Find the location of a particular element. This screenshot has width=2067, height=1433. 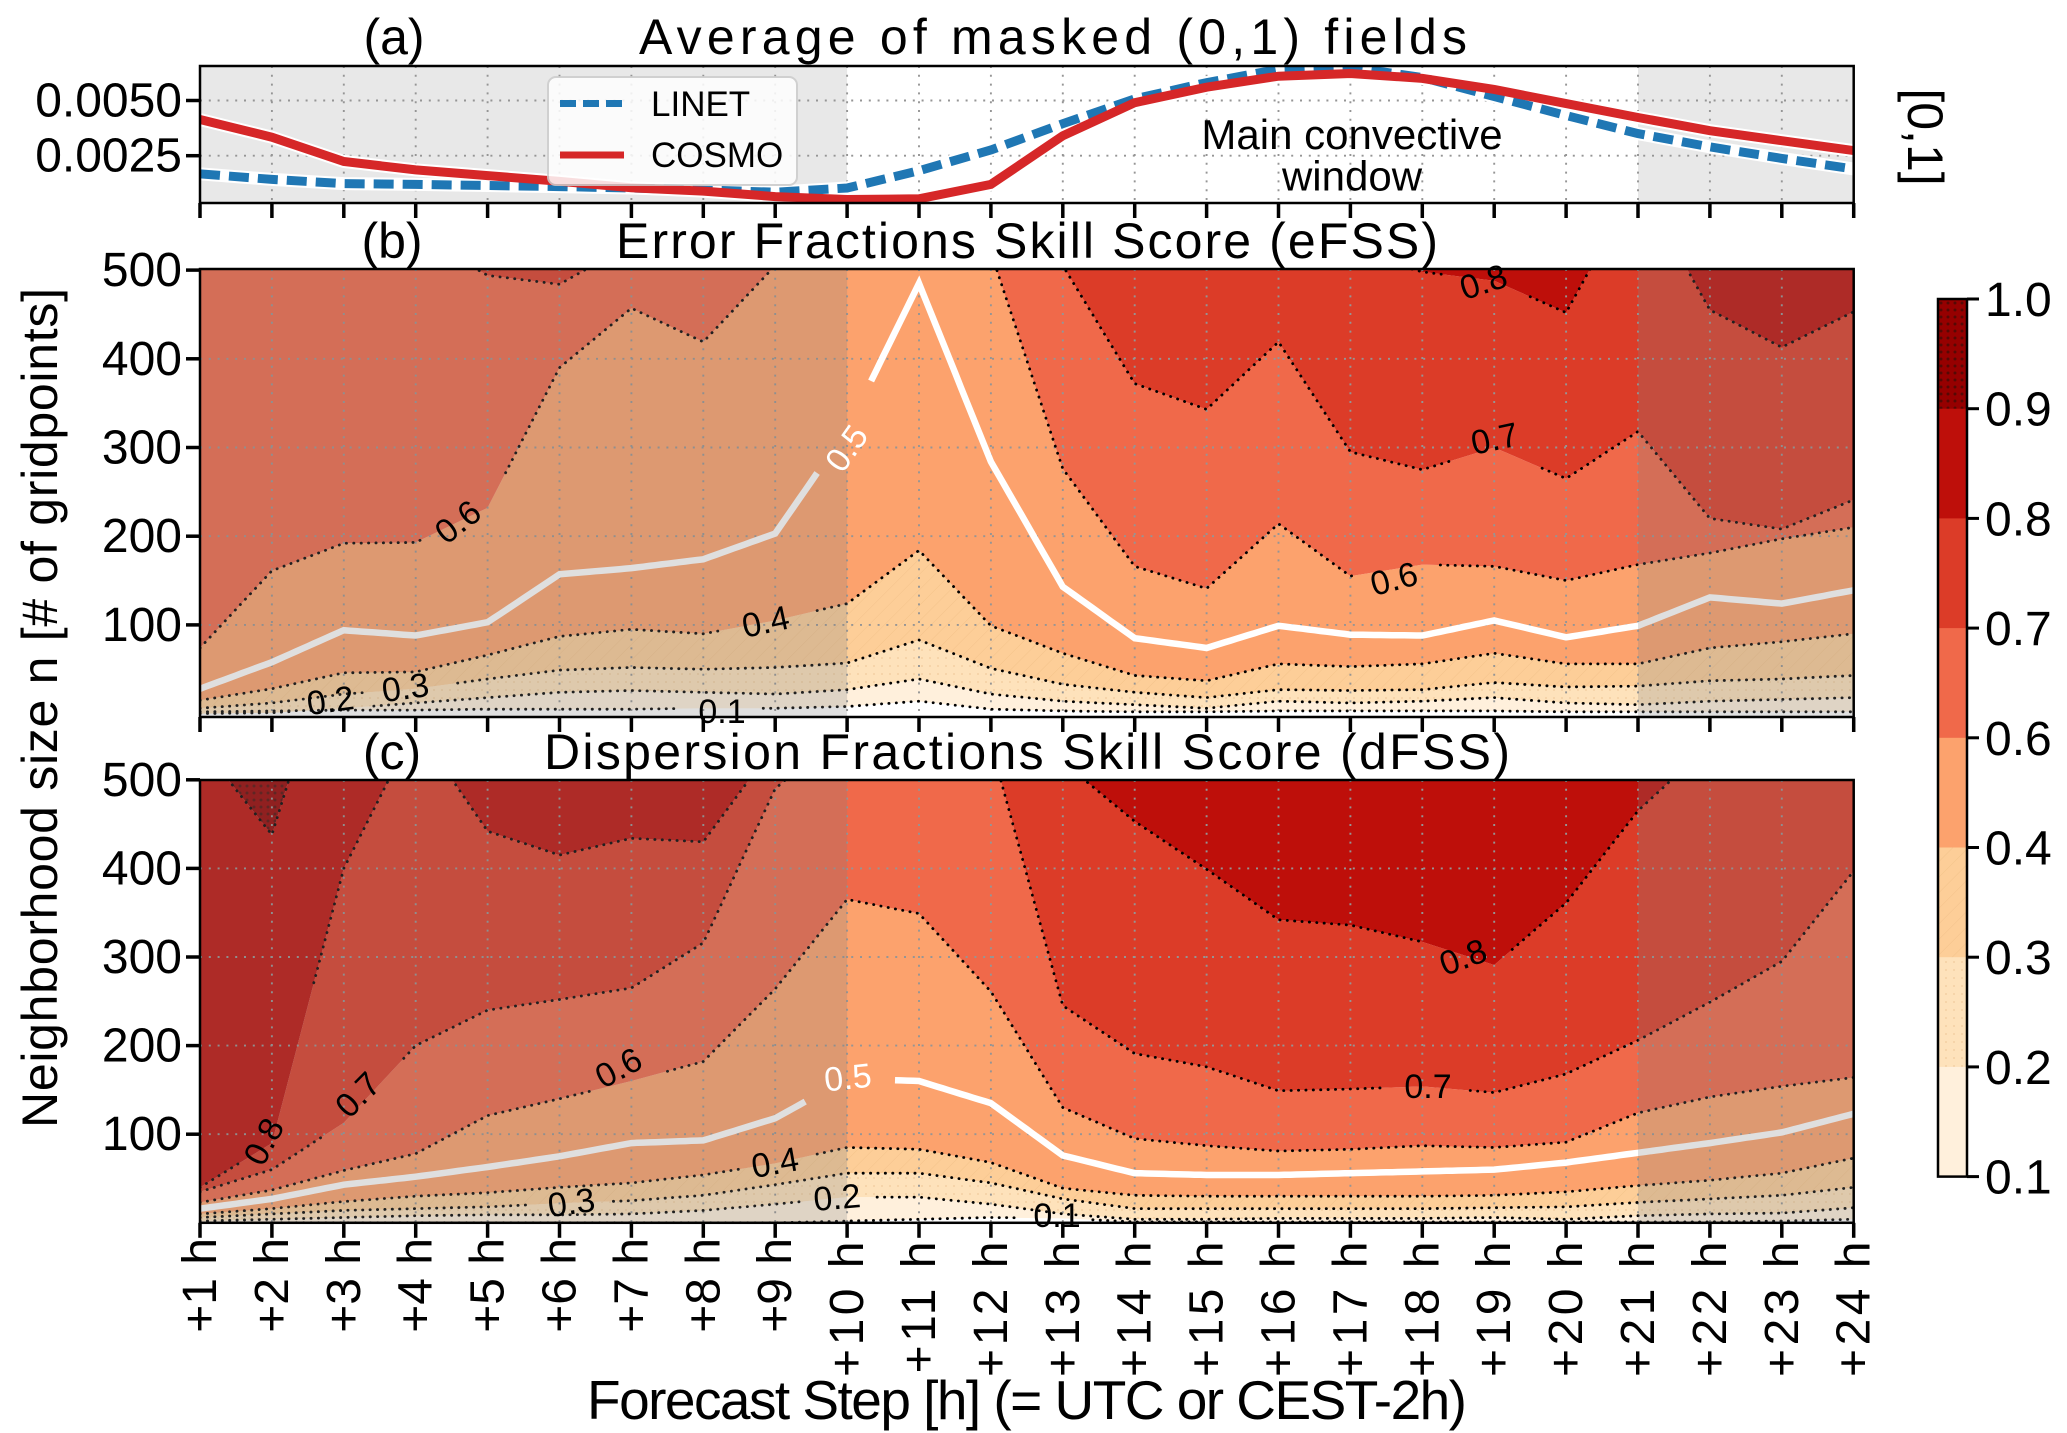

svg-text: (c) is located at coordinates (392, 752).